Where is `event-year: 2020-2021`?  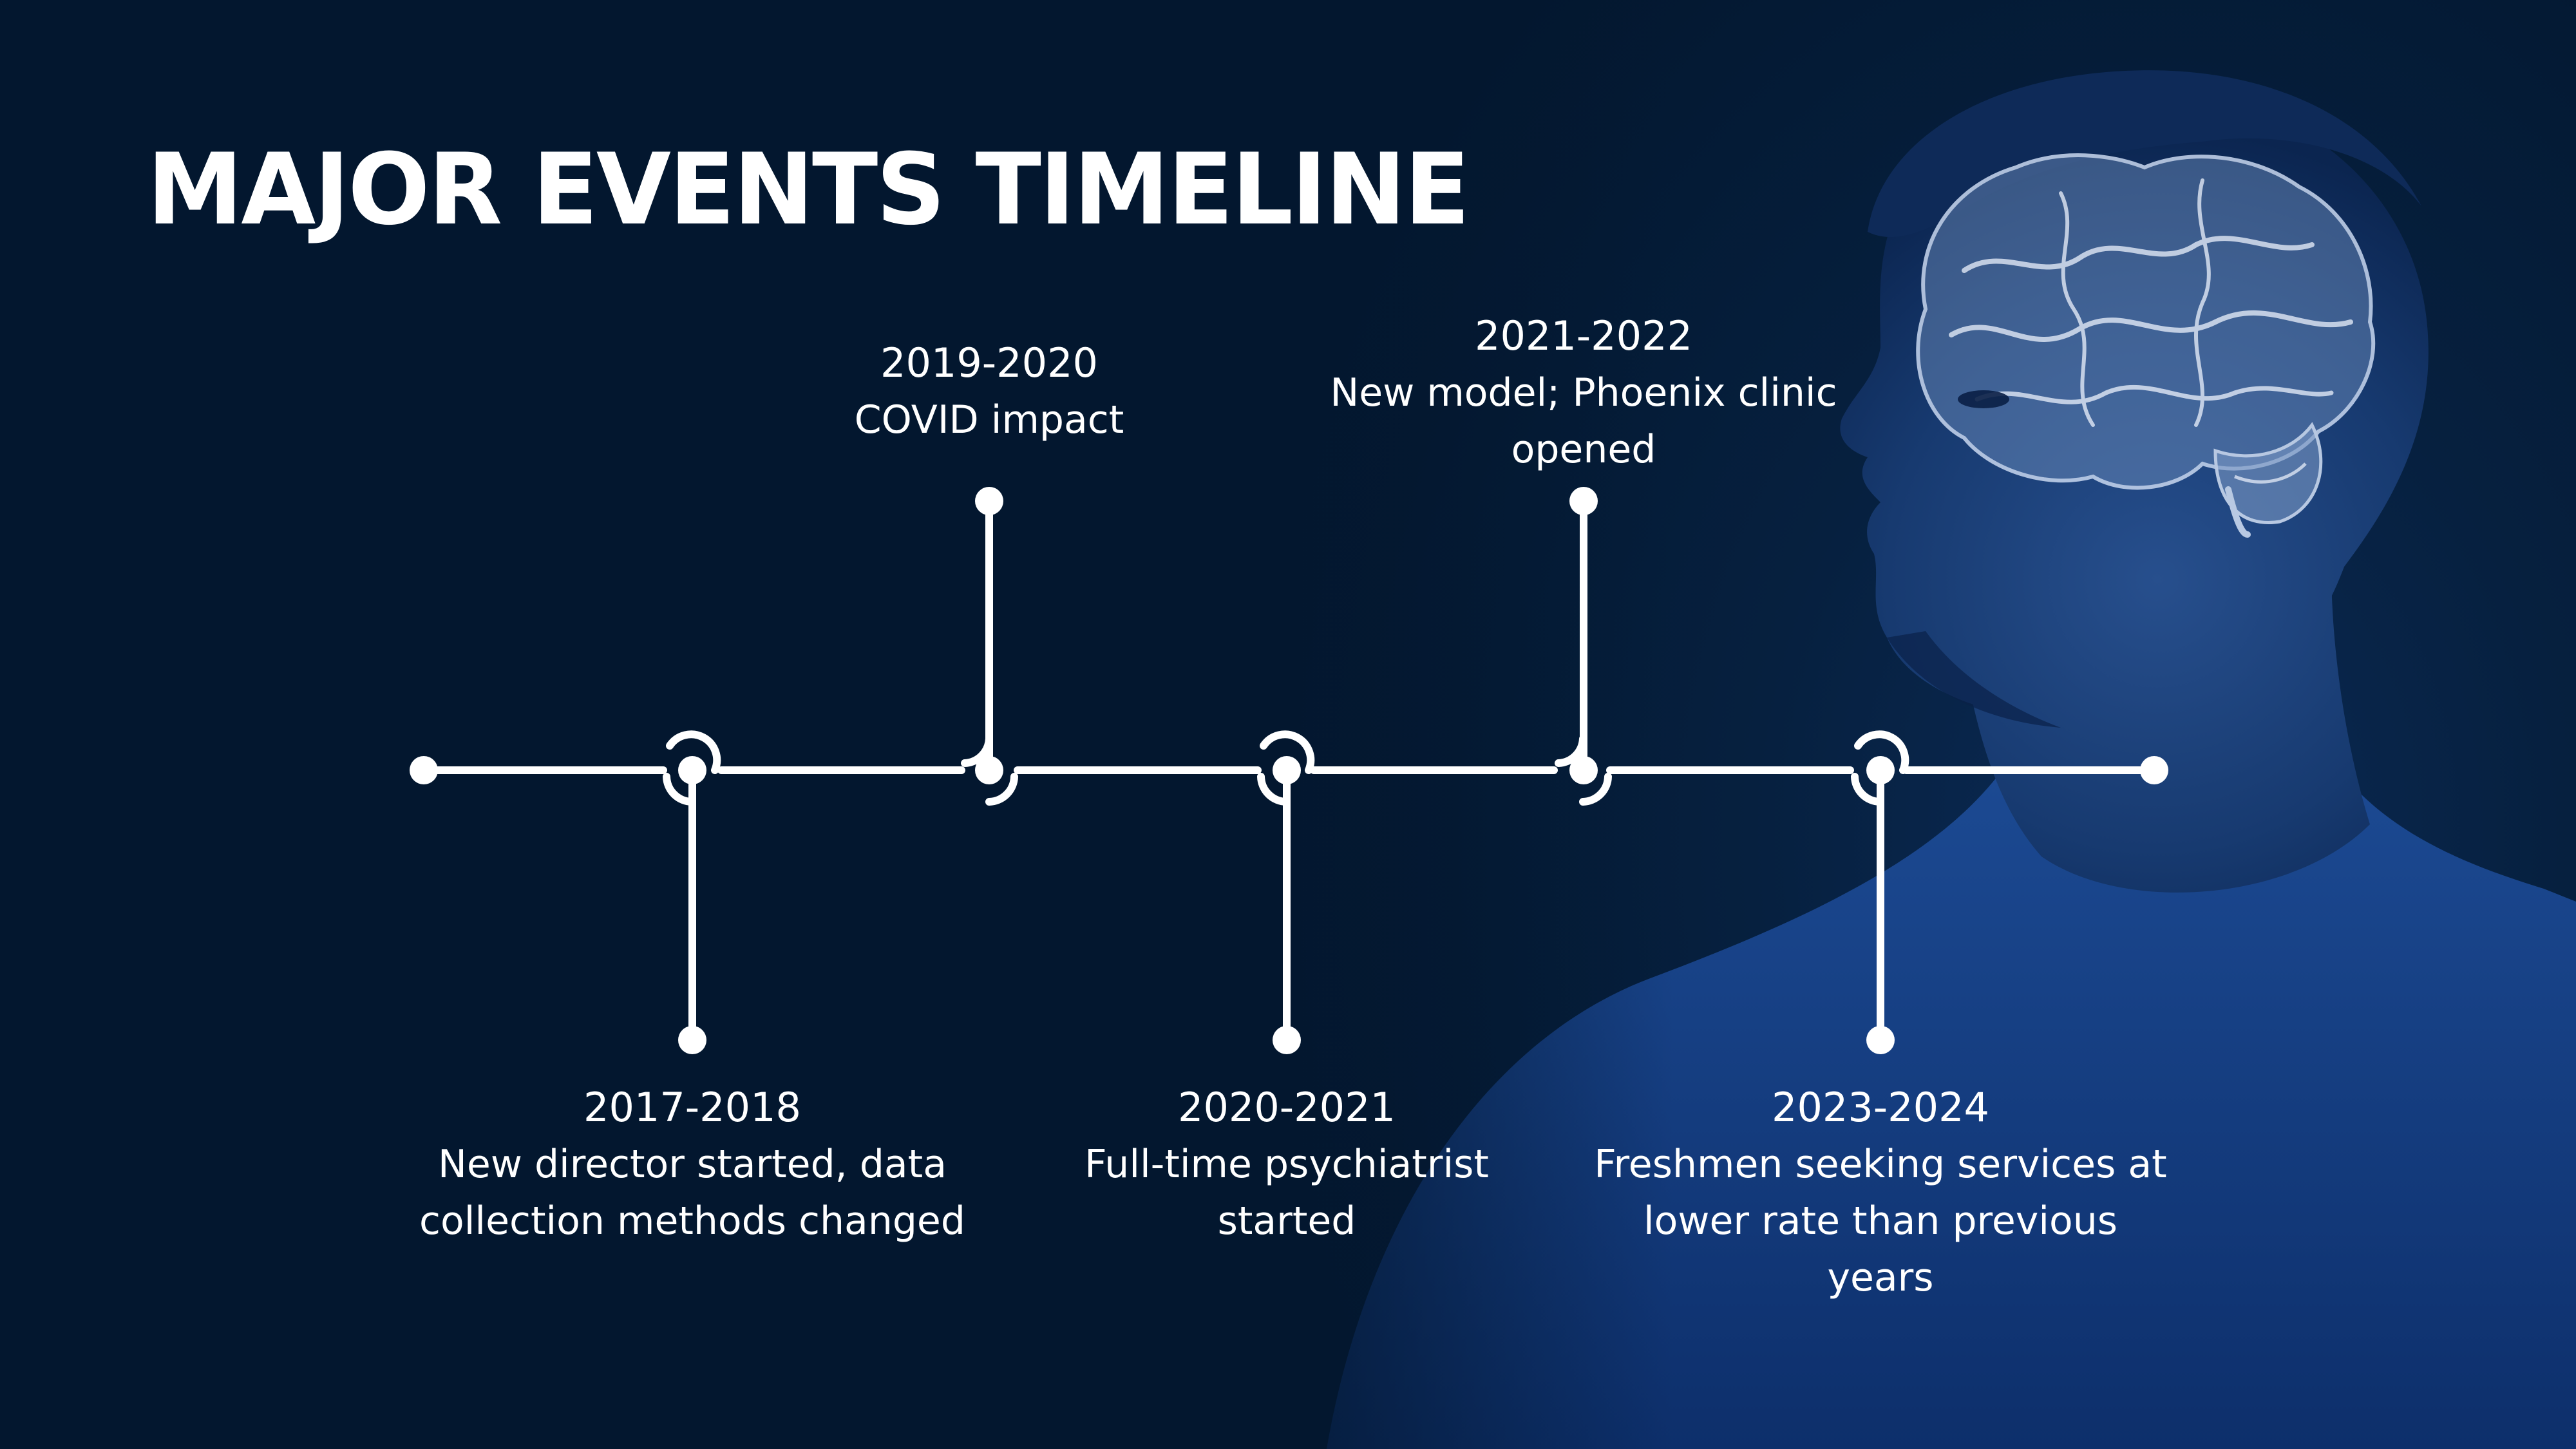
event-year: 2020-2021 is located at coordinates (1287, 1107).